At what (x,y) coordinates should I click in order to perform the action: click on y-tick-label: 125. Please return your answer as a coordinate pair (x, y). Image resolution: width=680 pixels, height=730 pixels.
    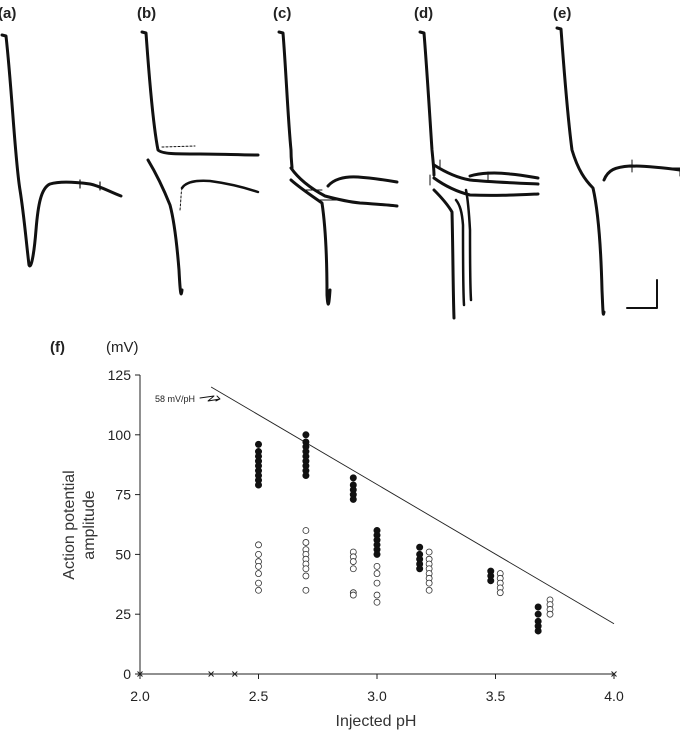
    Looking at the image, I should click on (120, 375).